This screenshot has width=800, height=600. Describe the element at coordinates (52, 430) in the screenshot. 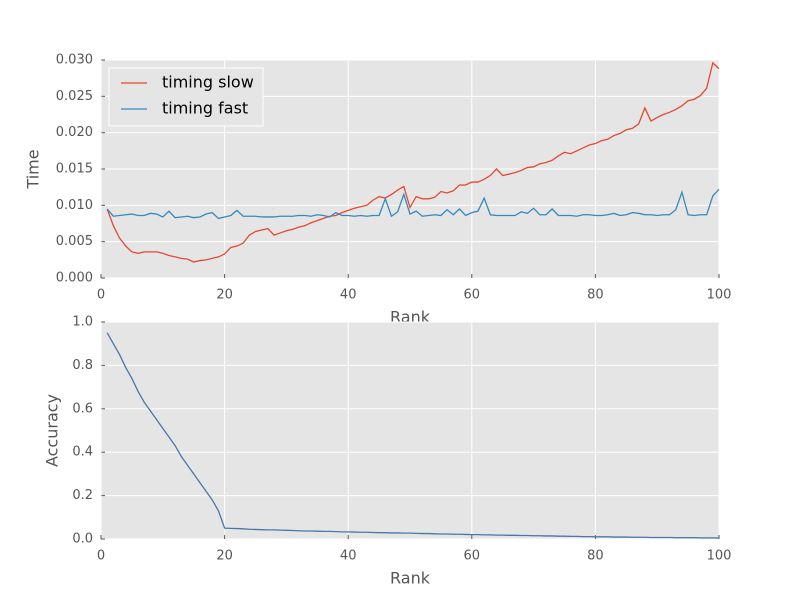

I see `y-axis-label: Accuracy` at that location.